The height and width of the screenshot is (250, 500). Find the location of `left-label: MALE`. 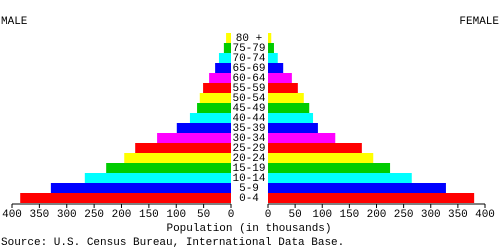

left-label: MALE is located at coordinates (14, 22).